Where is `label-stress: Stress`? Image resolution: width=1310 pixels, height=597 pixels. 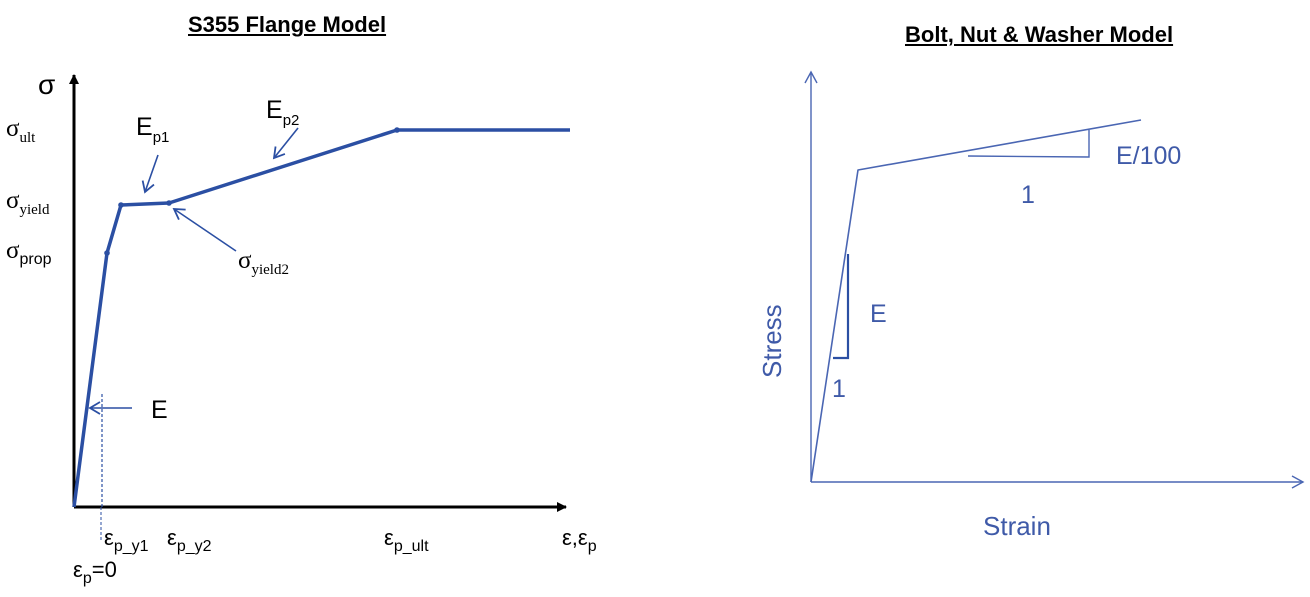
label-stress: Stress is located at coordinates (772, 341).